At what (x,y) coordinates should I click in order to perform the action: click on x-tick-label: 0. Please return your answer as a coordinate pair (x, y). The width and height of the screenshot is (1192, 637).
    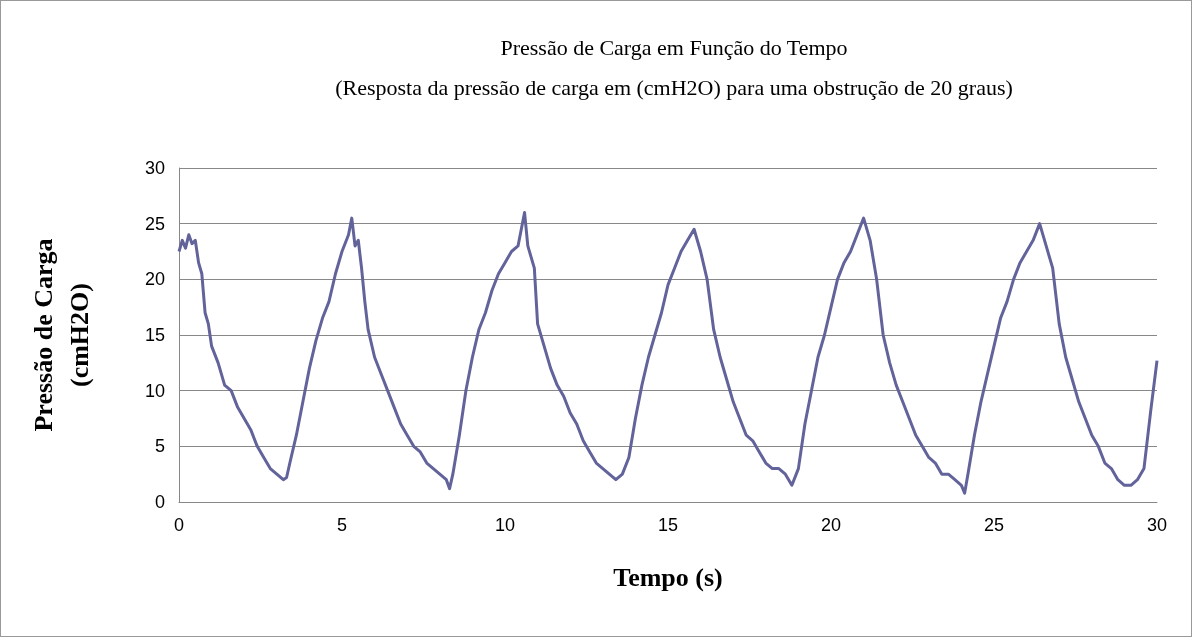
    Looking at the image, I should click on (179, 525).